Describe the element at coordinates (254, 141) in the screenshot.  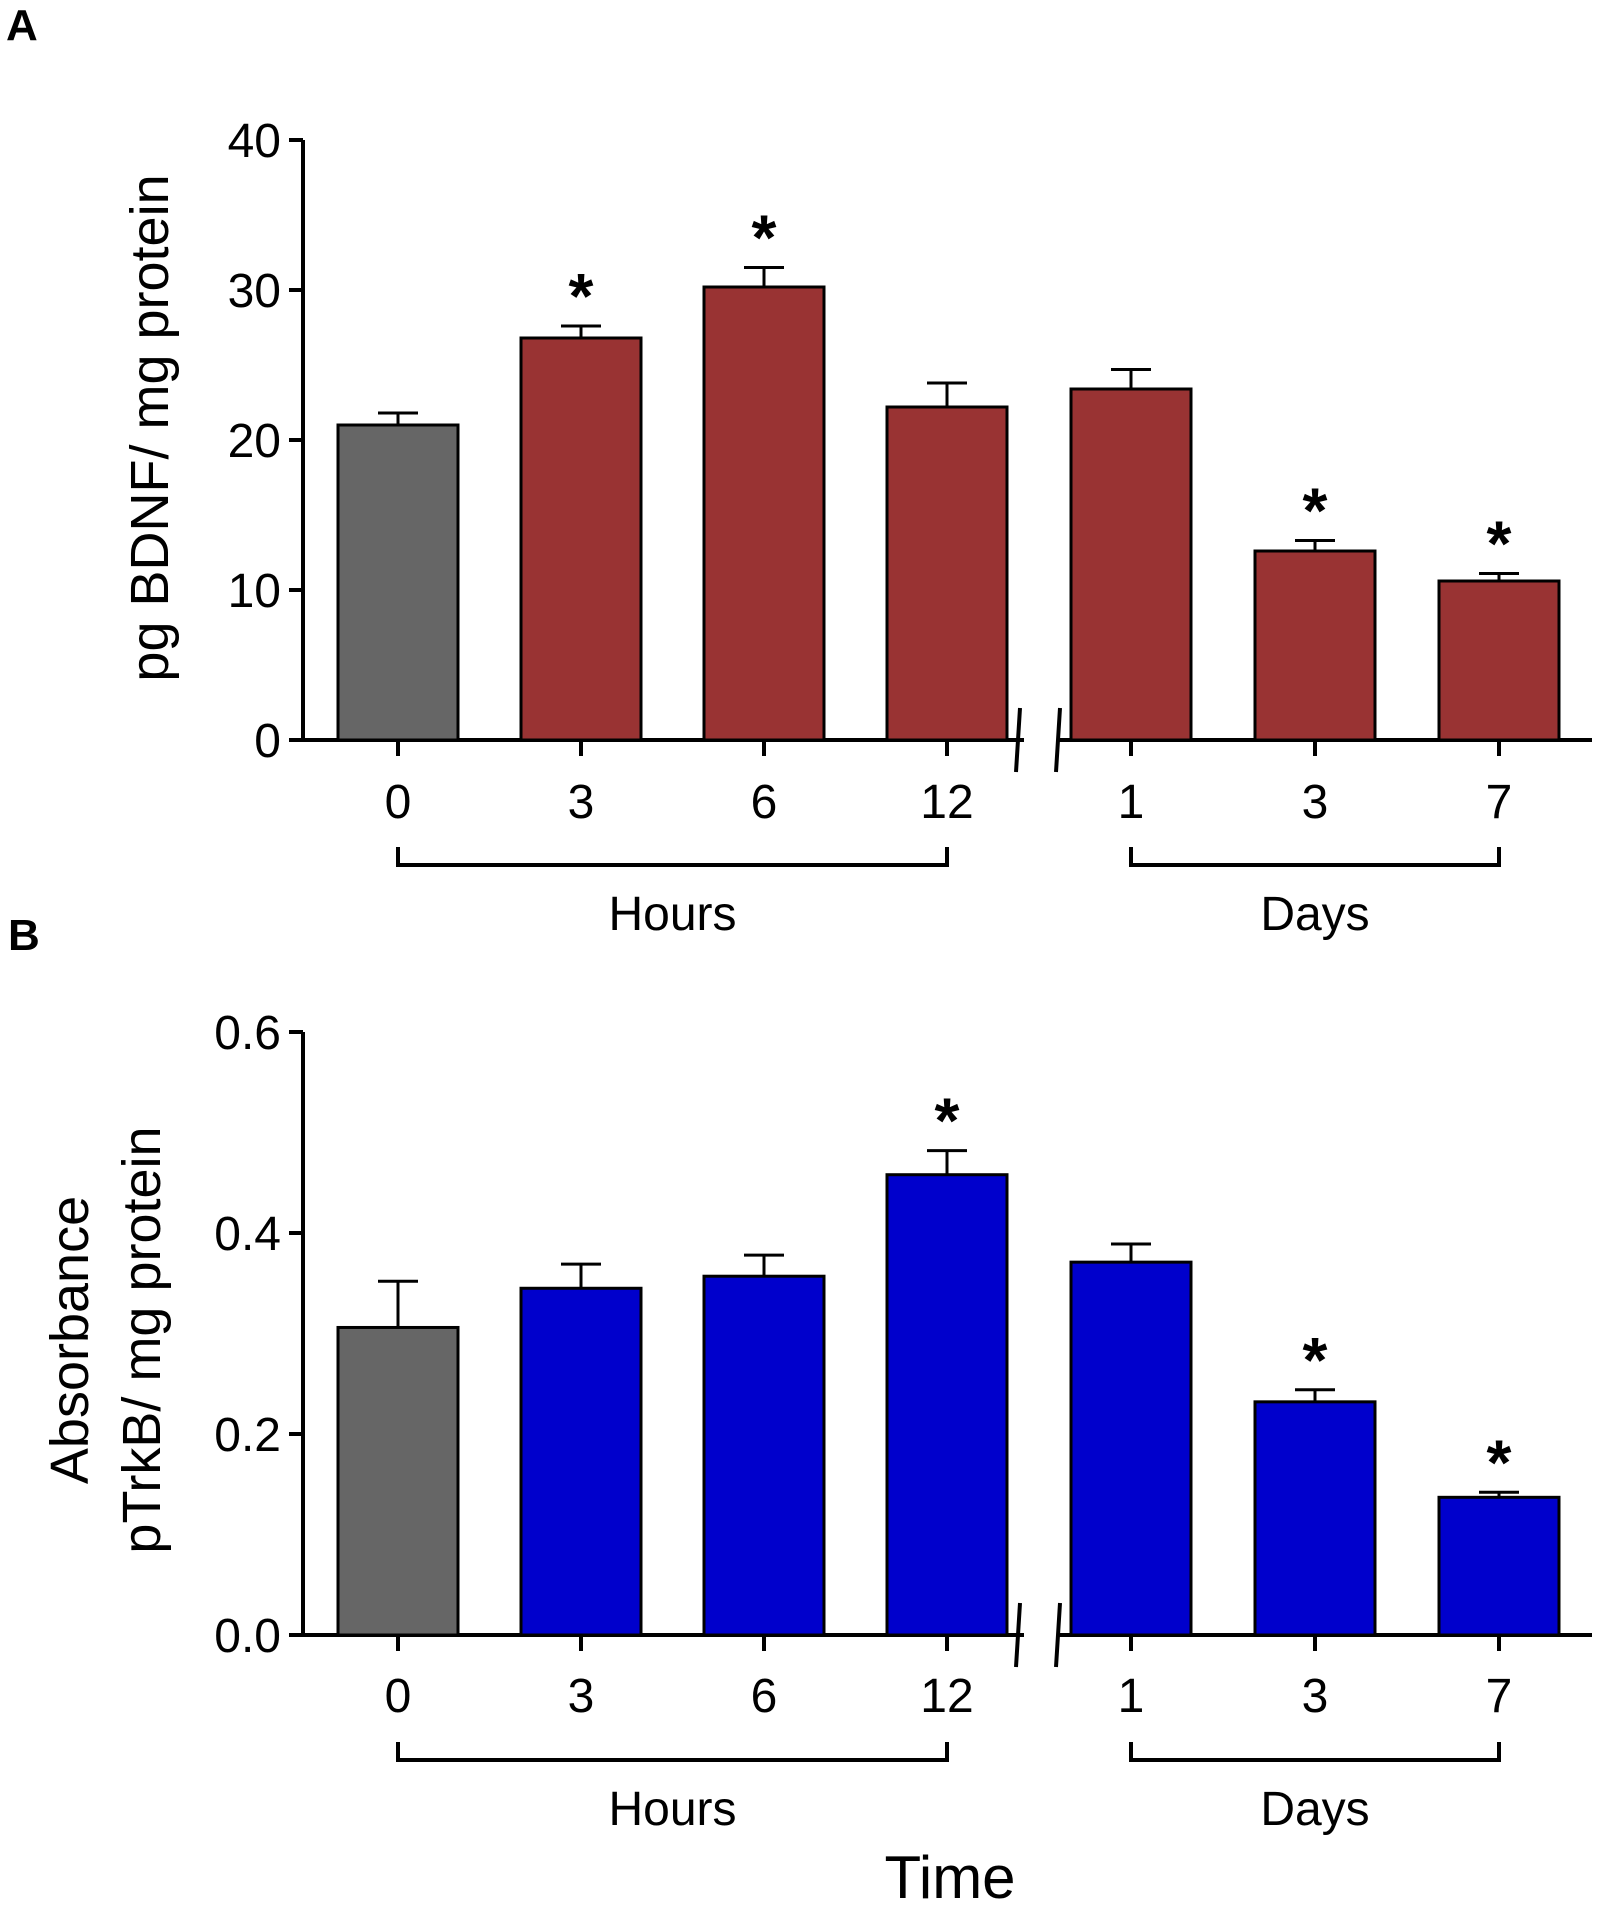
I see `y-tick-label: 40` at that location.